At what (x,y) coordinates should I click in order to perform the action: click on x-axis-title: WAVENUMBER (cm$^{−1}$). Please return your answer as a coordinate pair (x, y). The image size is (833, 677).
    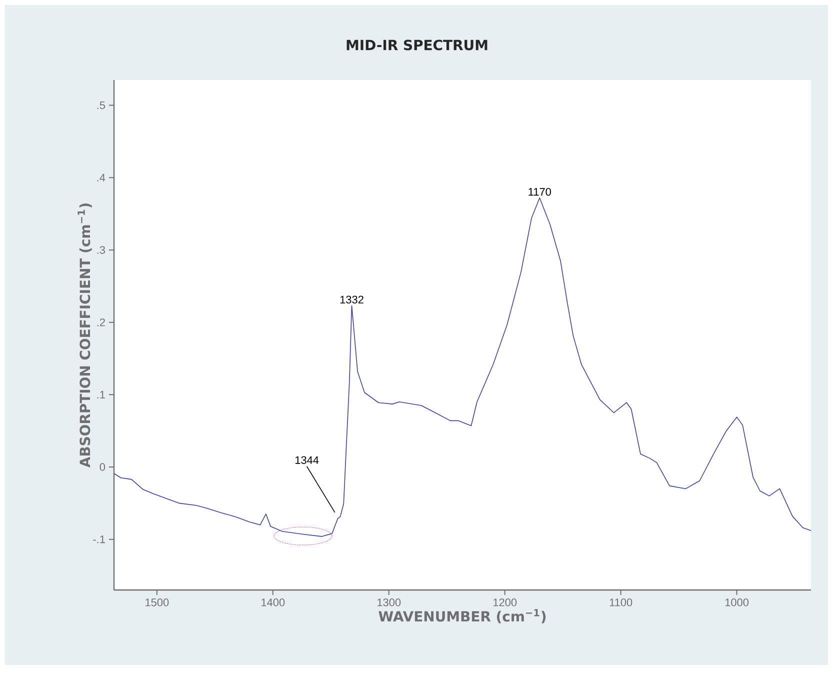
    Looking at the image, I should click on (462, 616).